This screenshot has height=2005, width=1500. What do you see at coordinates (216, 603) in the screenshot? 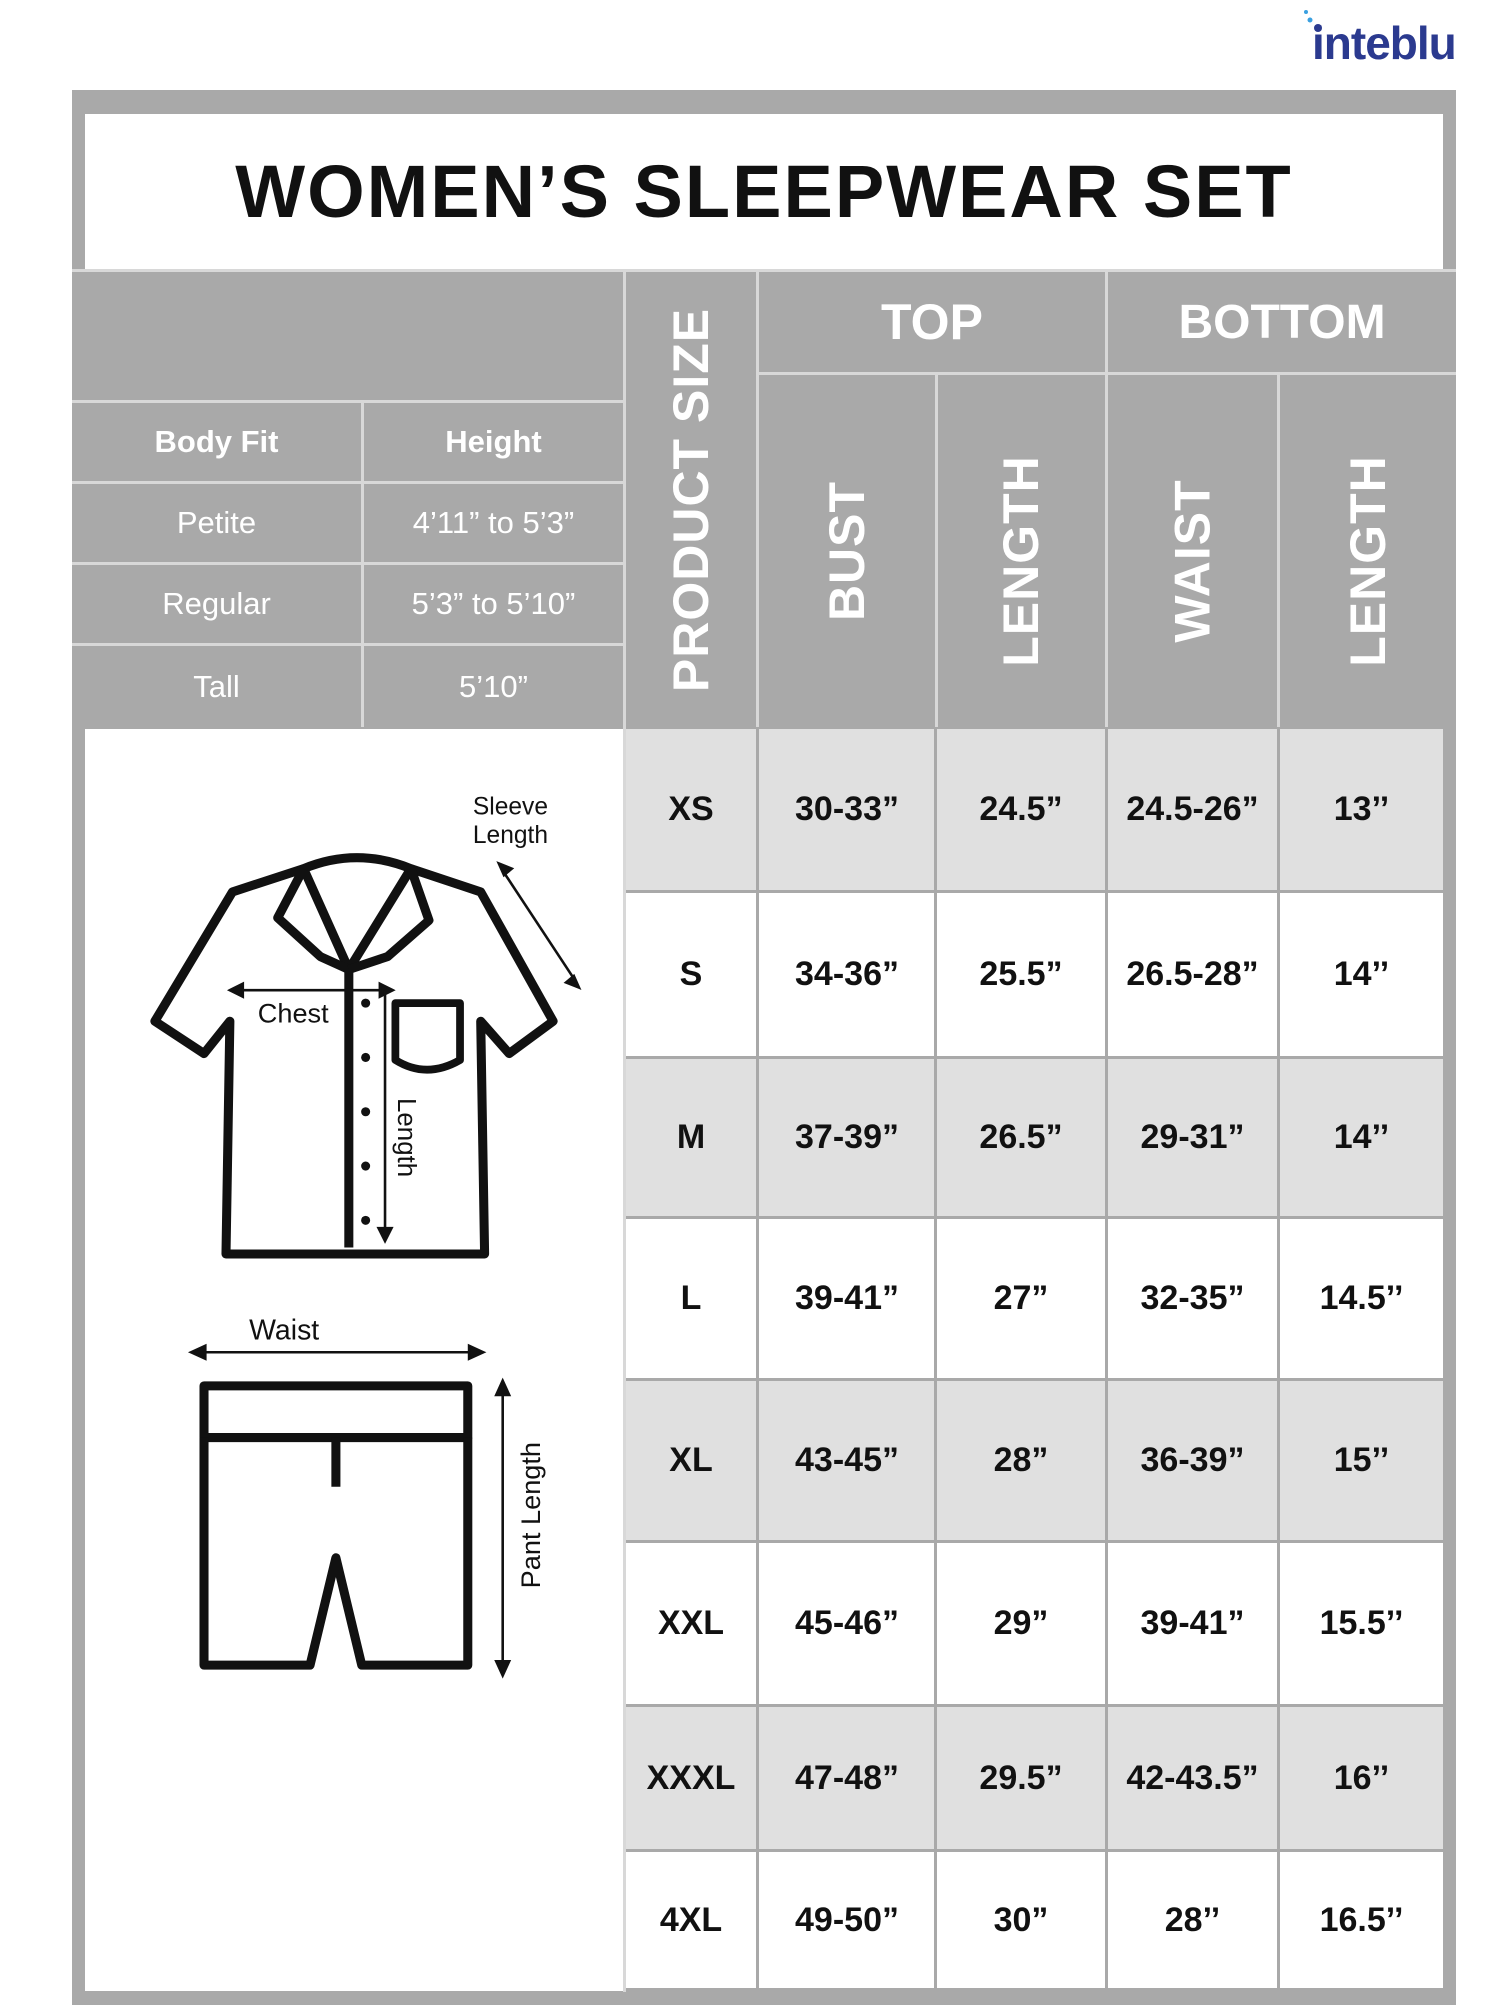
I see `body-fit-regular: Regular` at bounding box center [216, 603].